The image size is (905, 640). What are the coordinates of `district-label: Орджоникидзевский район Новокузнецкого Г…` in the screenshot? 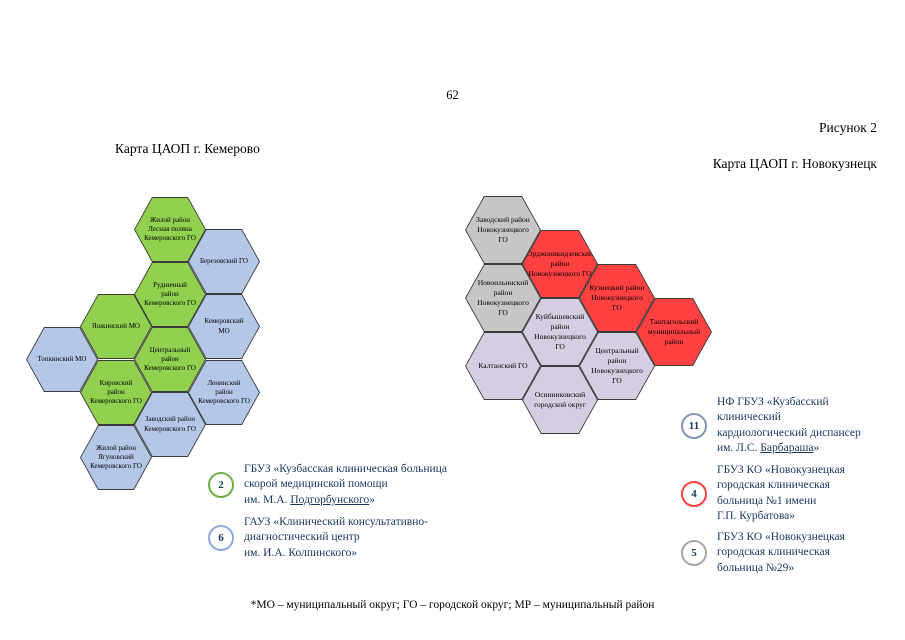 It's located at (560, 263).